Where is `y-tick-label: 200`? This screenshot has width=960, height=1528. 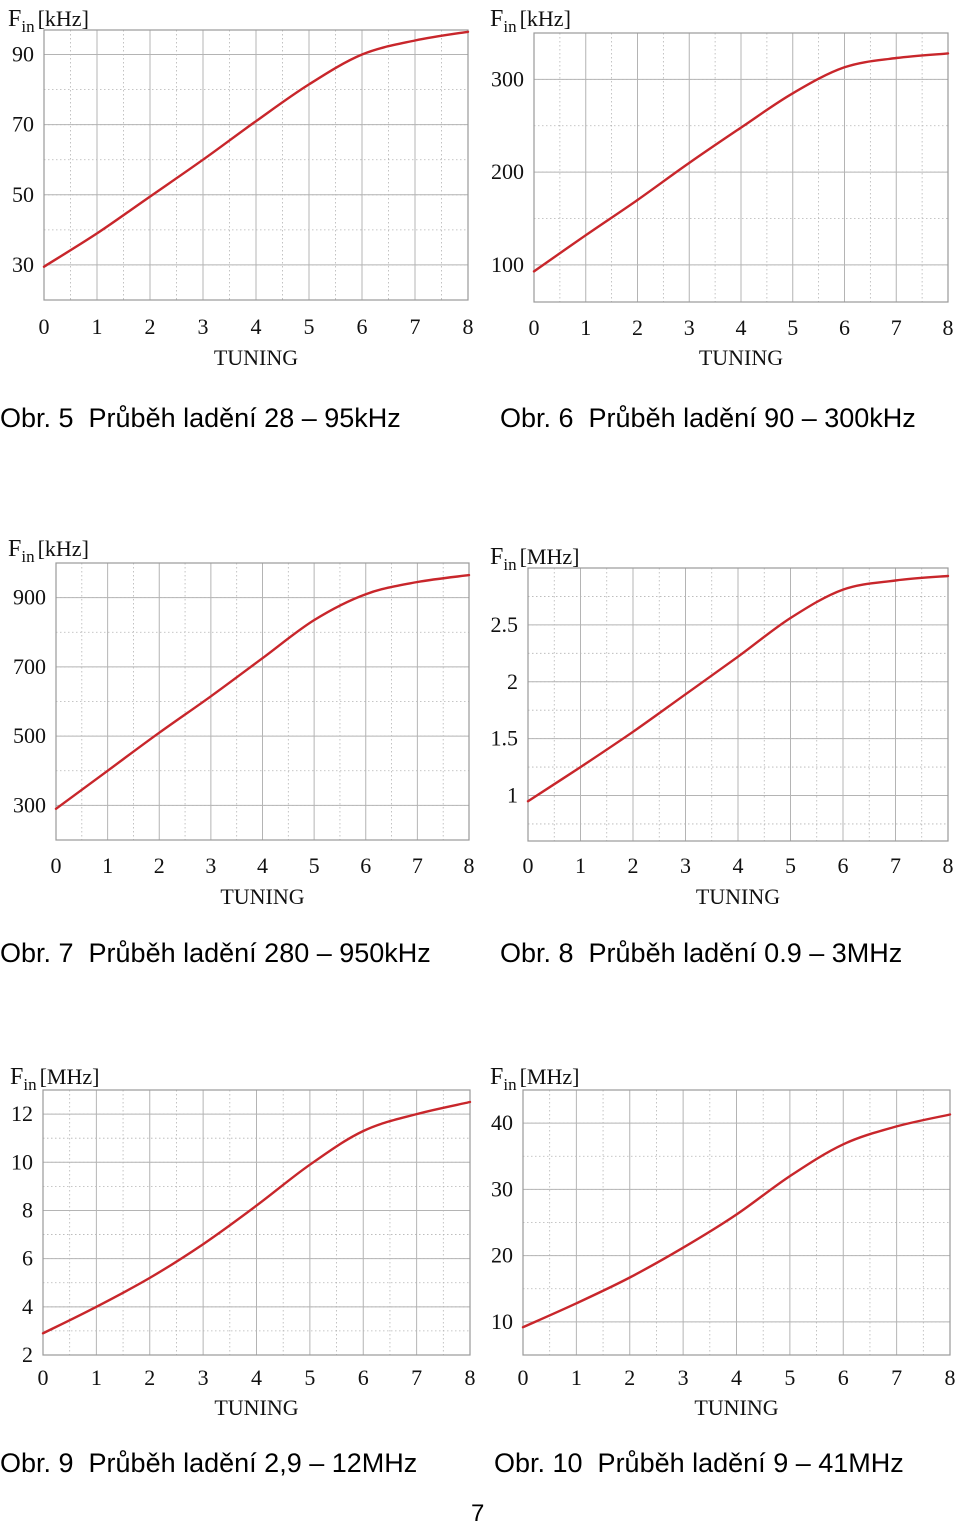 y-tick-label: 200 is located at coordinates (507, 171).